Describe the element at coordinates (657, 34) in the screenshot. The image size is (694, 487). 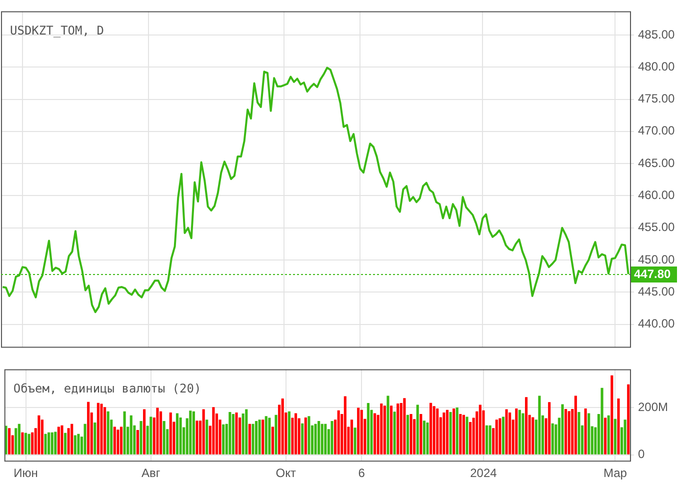
I see `y-tick-label: 485.00` at that location.